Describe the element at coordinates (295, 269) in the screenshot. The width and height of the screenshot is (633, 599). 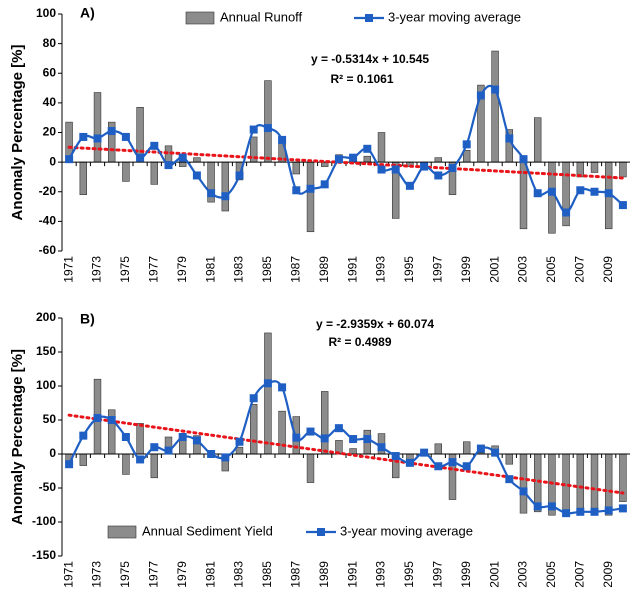
I see `x-tick-label: 1987` at that location.